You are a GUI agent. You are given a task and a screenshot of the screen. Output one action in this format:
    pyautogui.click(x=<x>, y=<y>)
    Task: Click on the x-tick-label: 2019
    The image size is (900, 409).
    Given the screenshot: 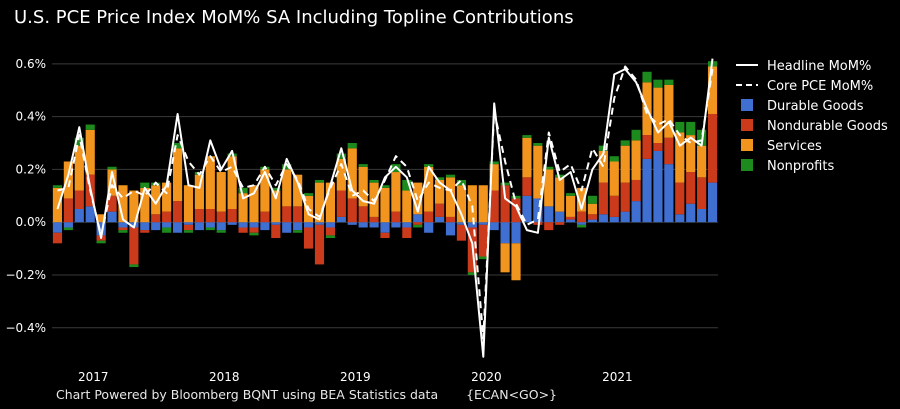 What is the action you would take?
    pyautogui.click(x=355, y=377)
    